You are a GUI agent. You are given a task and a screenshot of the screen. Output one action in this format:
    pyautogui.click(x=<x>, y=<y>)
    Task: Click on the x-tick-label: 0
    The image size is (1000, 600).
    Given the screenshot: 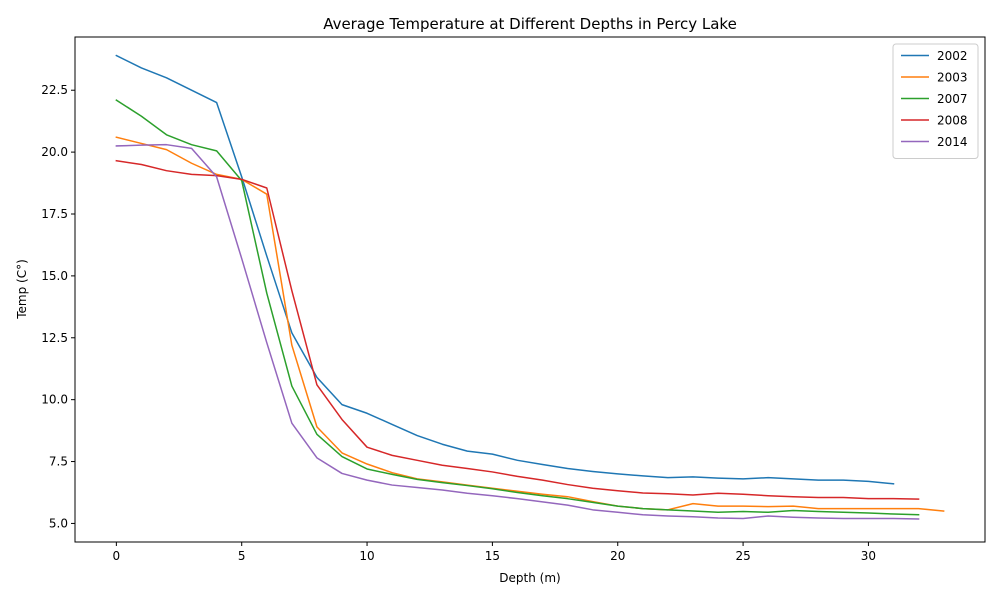 What is the action you would take?
    pyautogui.click(x=117, y=556)
    